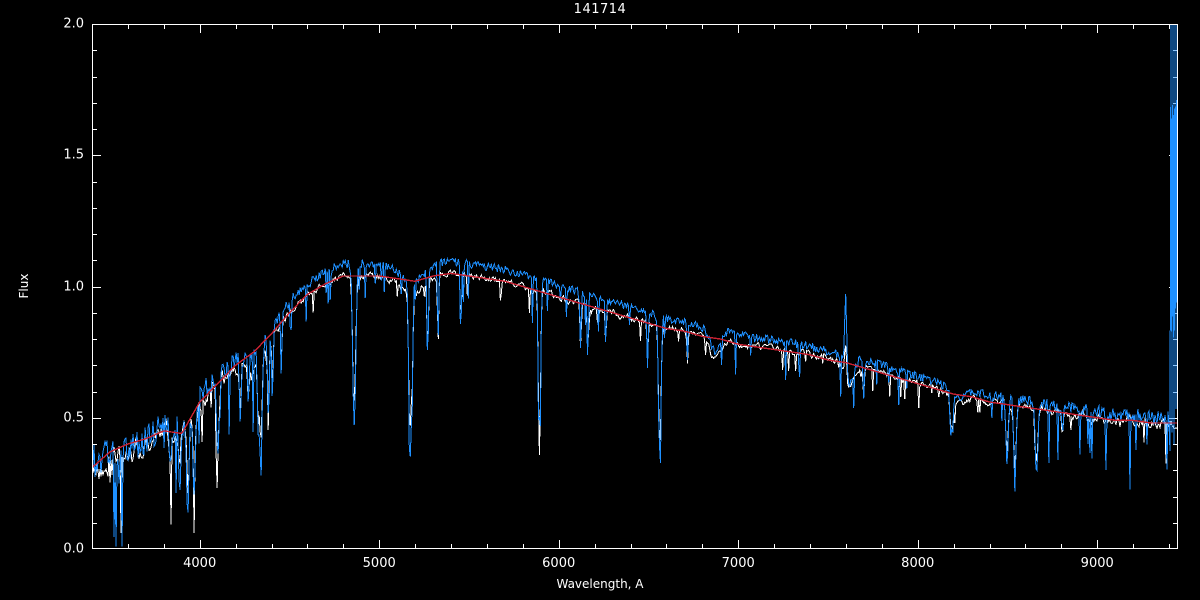 The height and width of the screenshot is (600, 1200). I want to click on y-tick-label: 0.0, so click(73, 549).